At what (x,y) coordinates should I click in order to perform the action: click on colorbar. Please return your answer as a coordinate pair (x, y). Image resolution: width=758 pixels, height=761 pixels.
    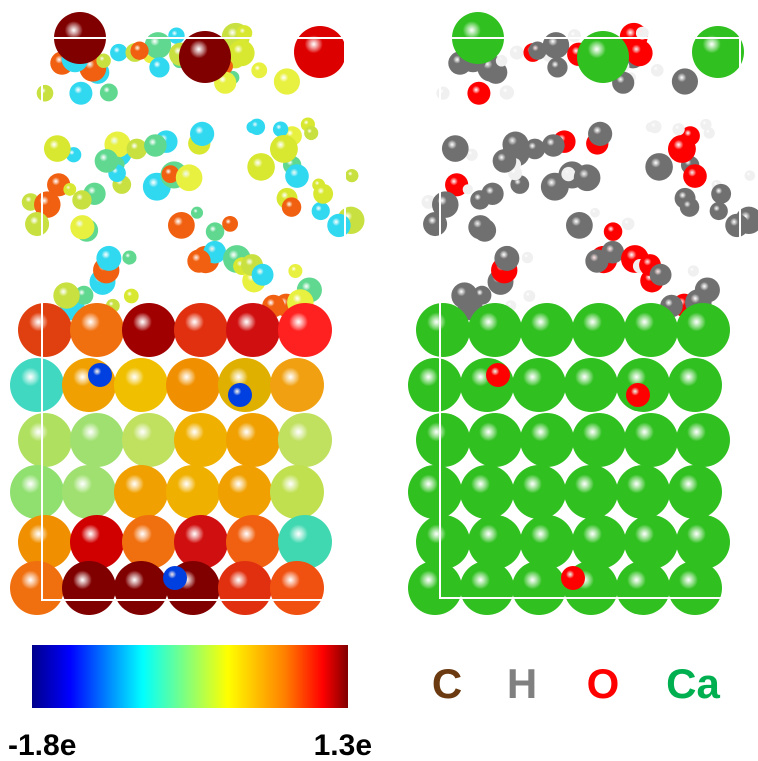
    Looking at the image, I should click on (190, 676).